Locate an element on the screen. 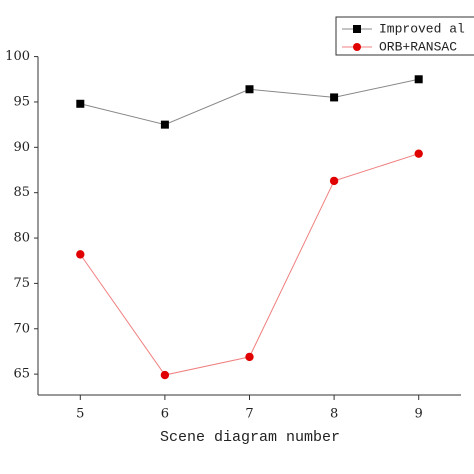 The width and height of the screenshot is (474, 474). y-tick-label: 75 is located at coordinates (21, 283).